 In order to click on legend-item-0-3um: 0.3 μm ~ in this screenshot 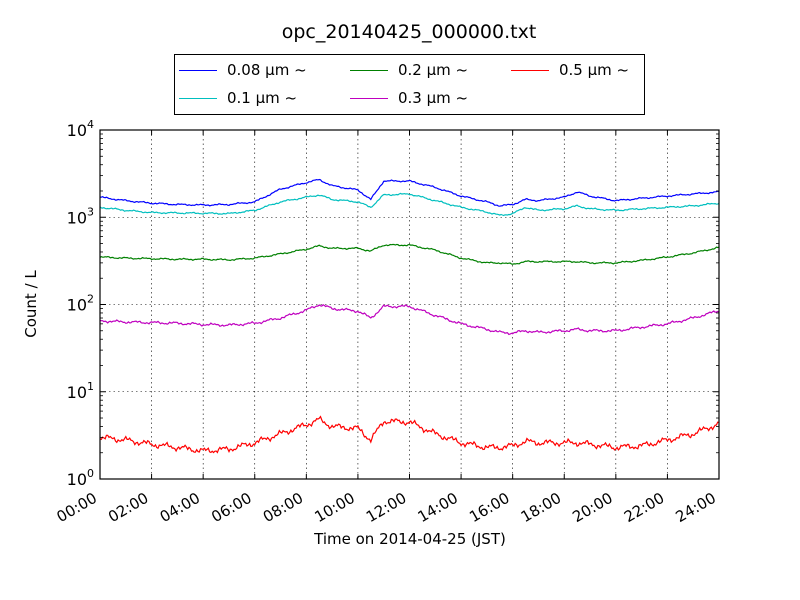, I will do `click(409, 98)`.